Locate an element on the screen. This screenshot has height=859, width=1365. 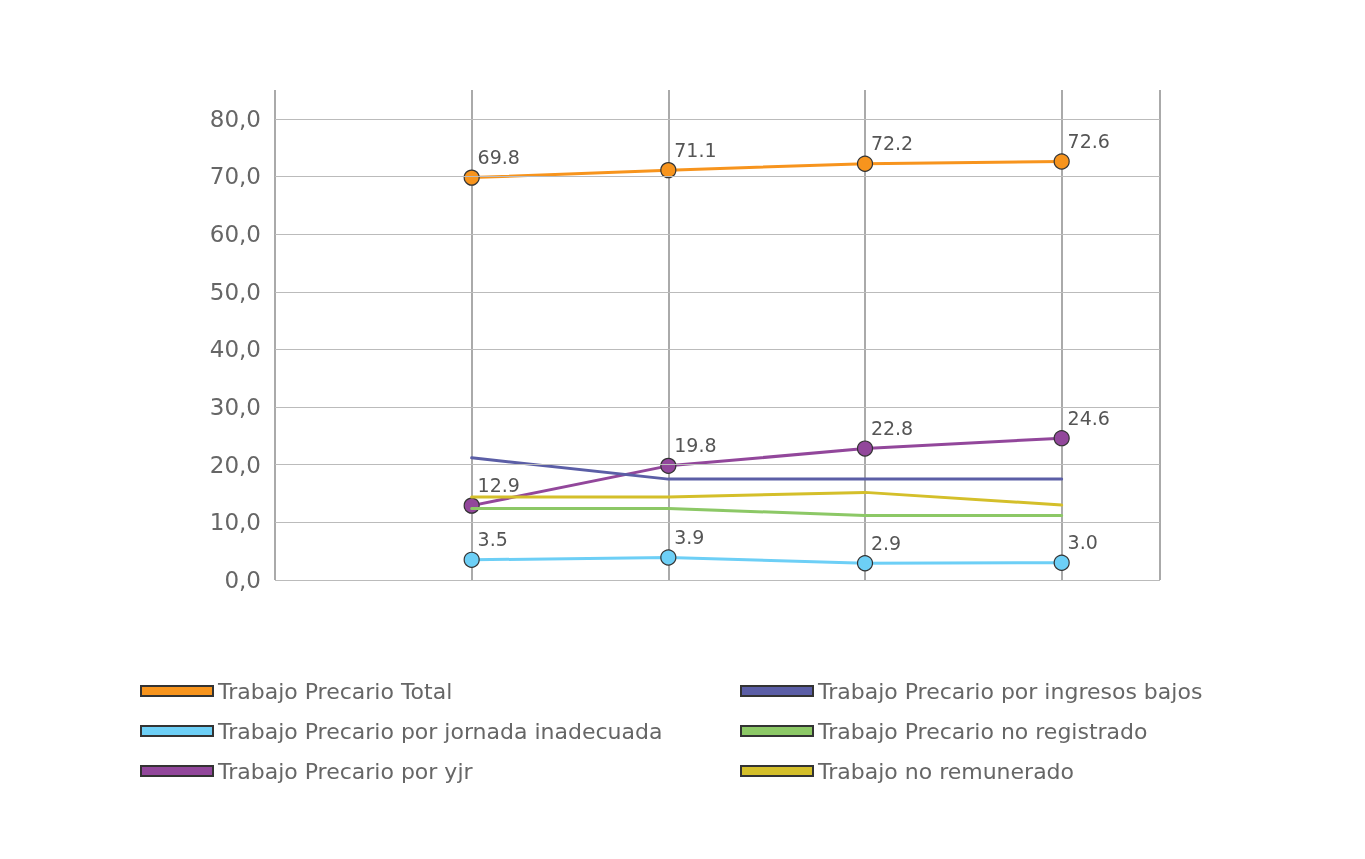
data-label: 2.9 is located at coordinates (886, 542).